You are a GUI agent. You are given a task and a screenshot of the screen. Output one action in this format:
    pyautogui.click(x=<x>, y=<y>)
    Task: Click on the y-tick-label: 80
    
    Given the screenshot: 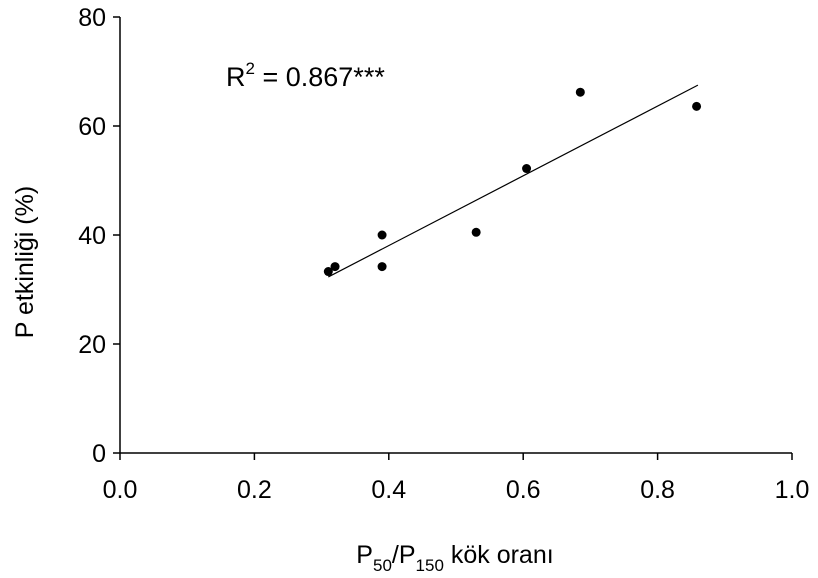 What is the action you would take?
    pyautogui.click(x=92, y=18)
    